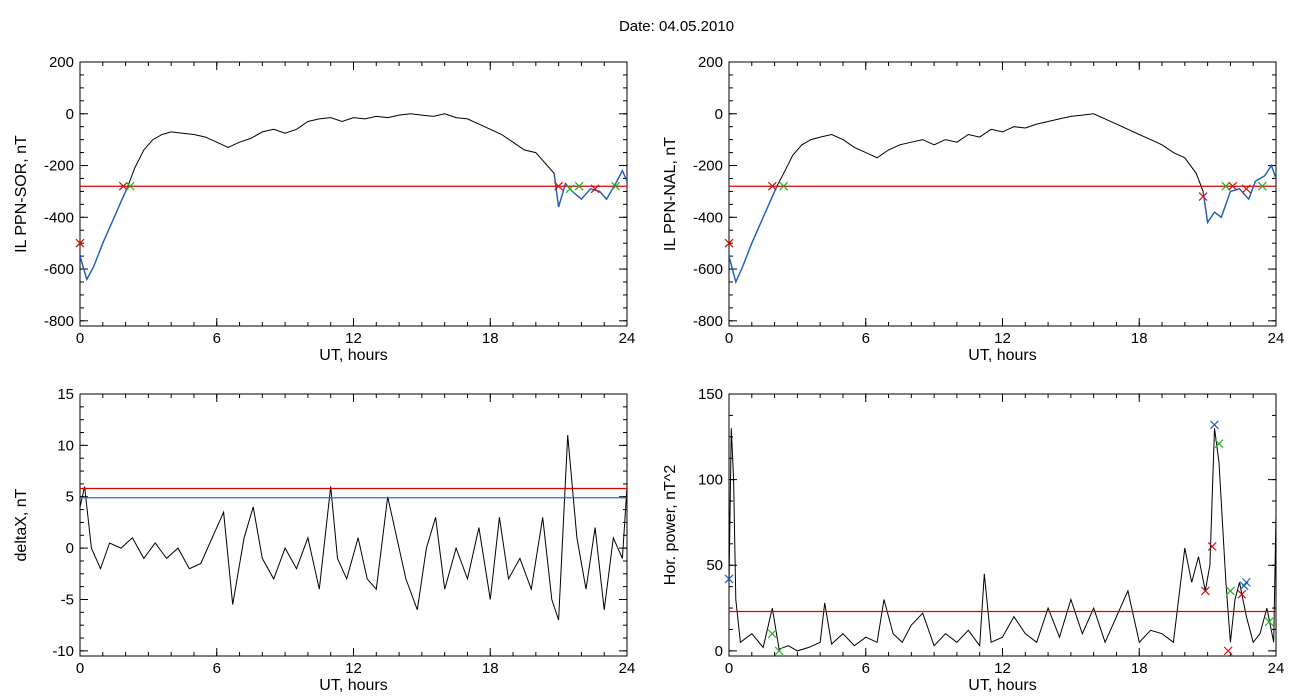 The width and height of the screenshot is (1300, 700). Describe the element at coordinates (21, 194) in the screenshot. I see `y-axis-label: IL PPN-SOR, nT` at that location.